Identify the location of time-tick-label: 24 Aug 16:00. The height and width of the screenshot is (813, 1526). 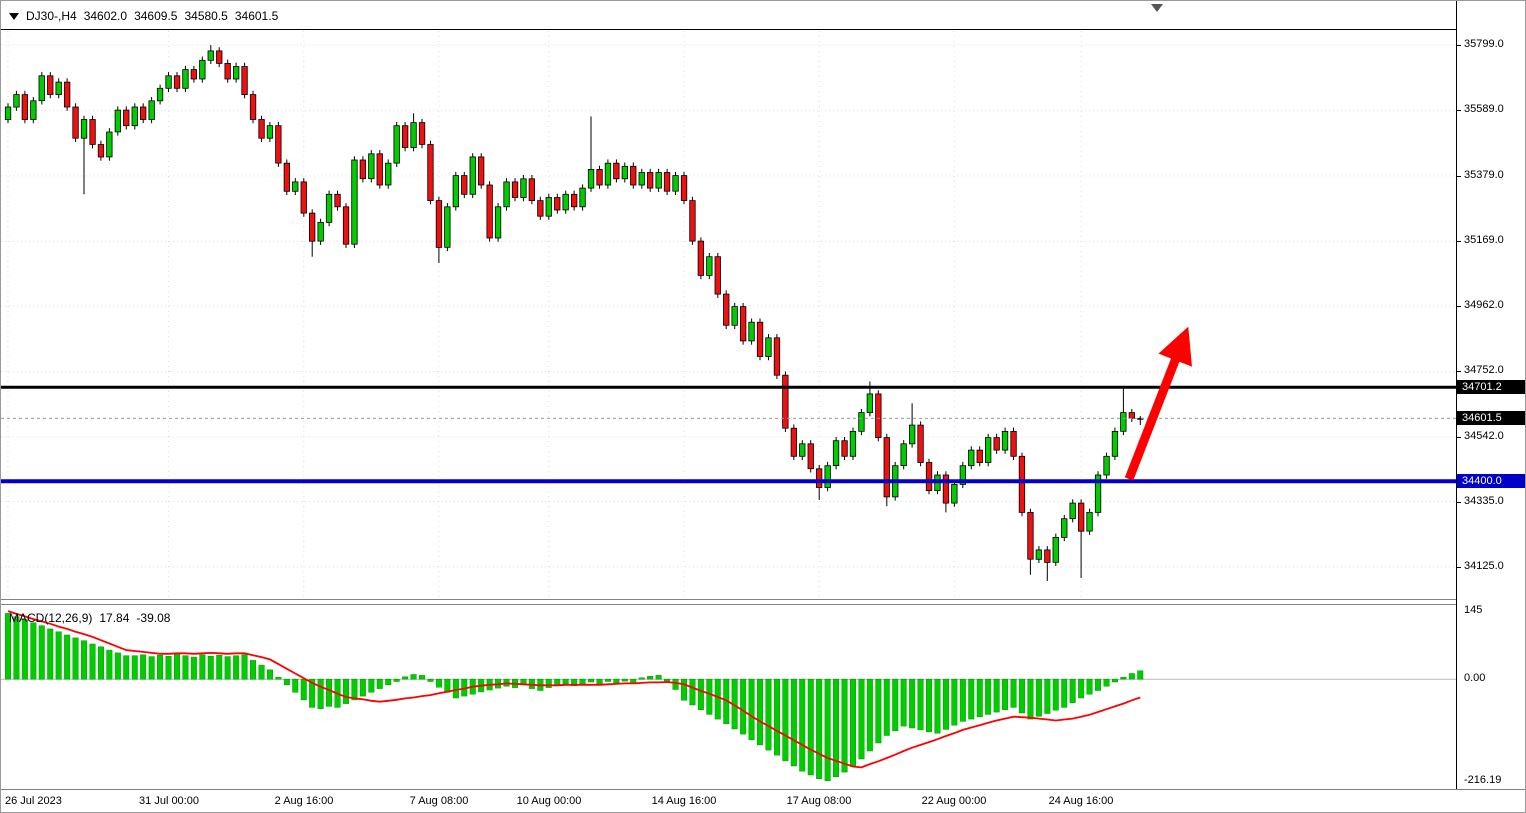
(1081, 801).